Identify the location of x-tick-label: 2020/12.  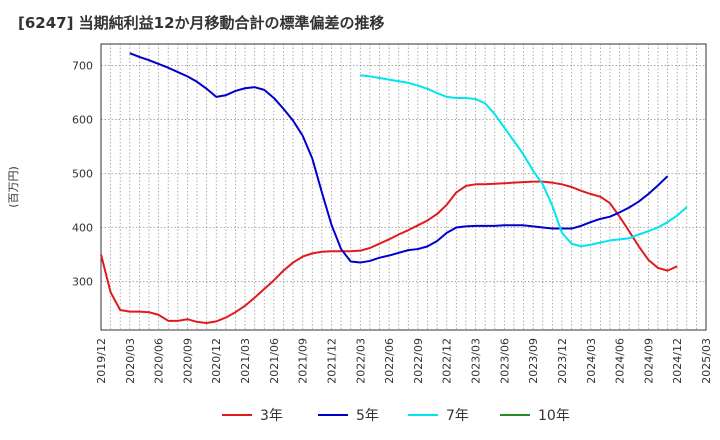
(216, 361).